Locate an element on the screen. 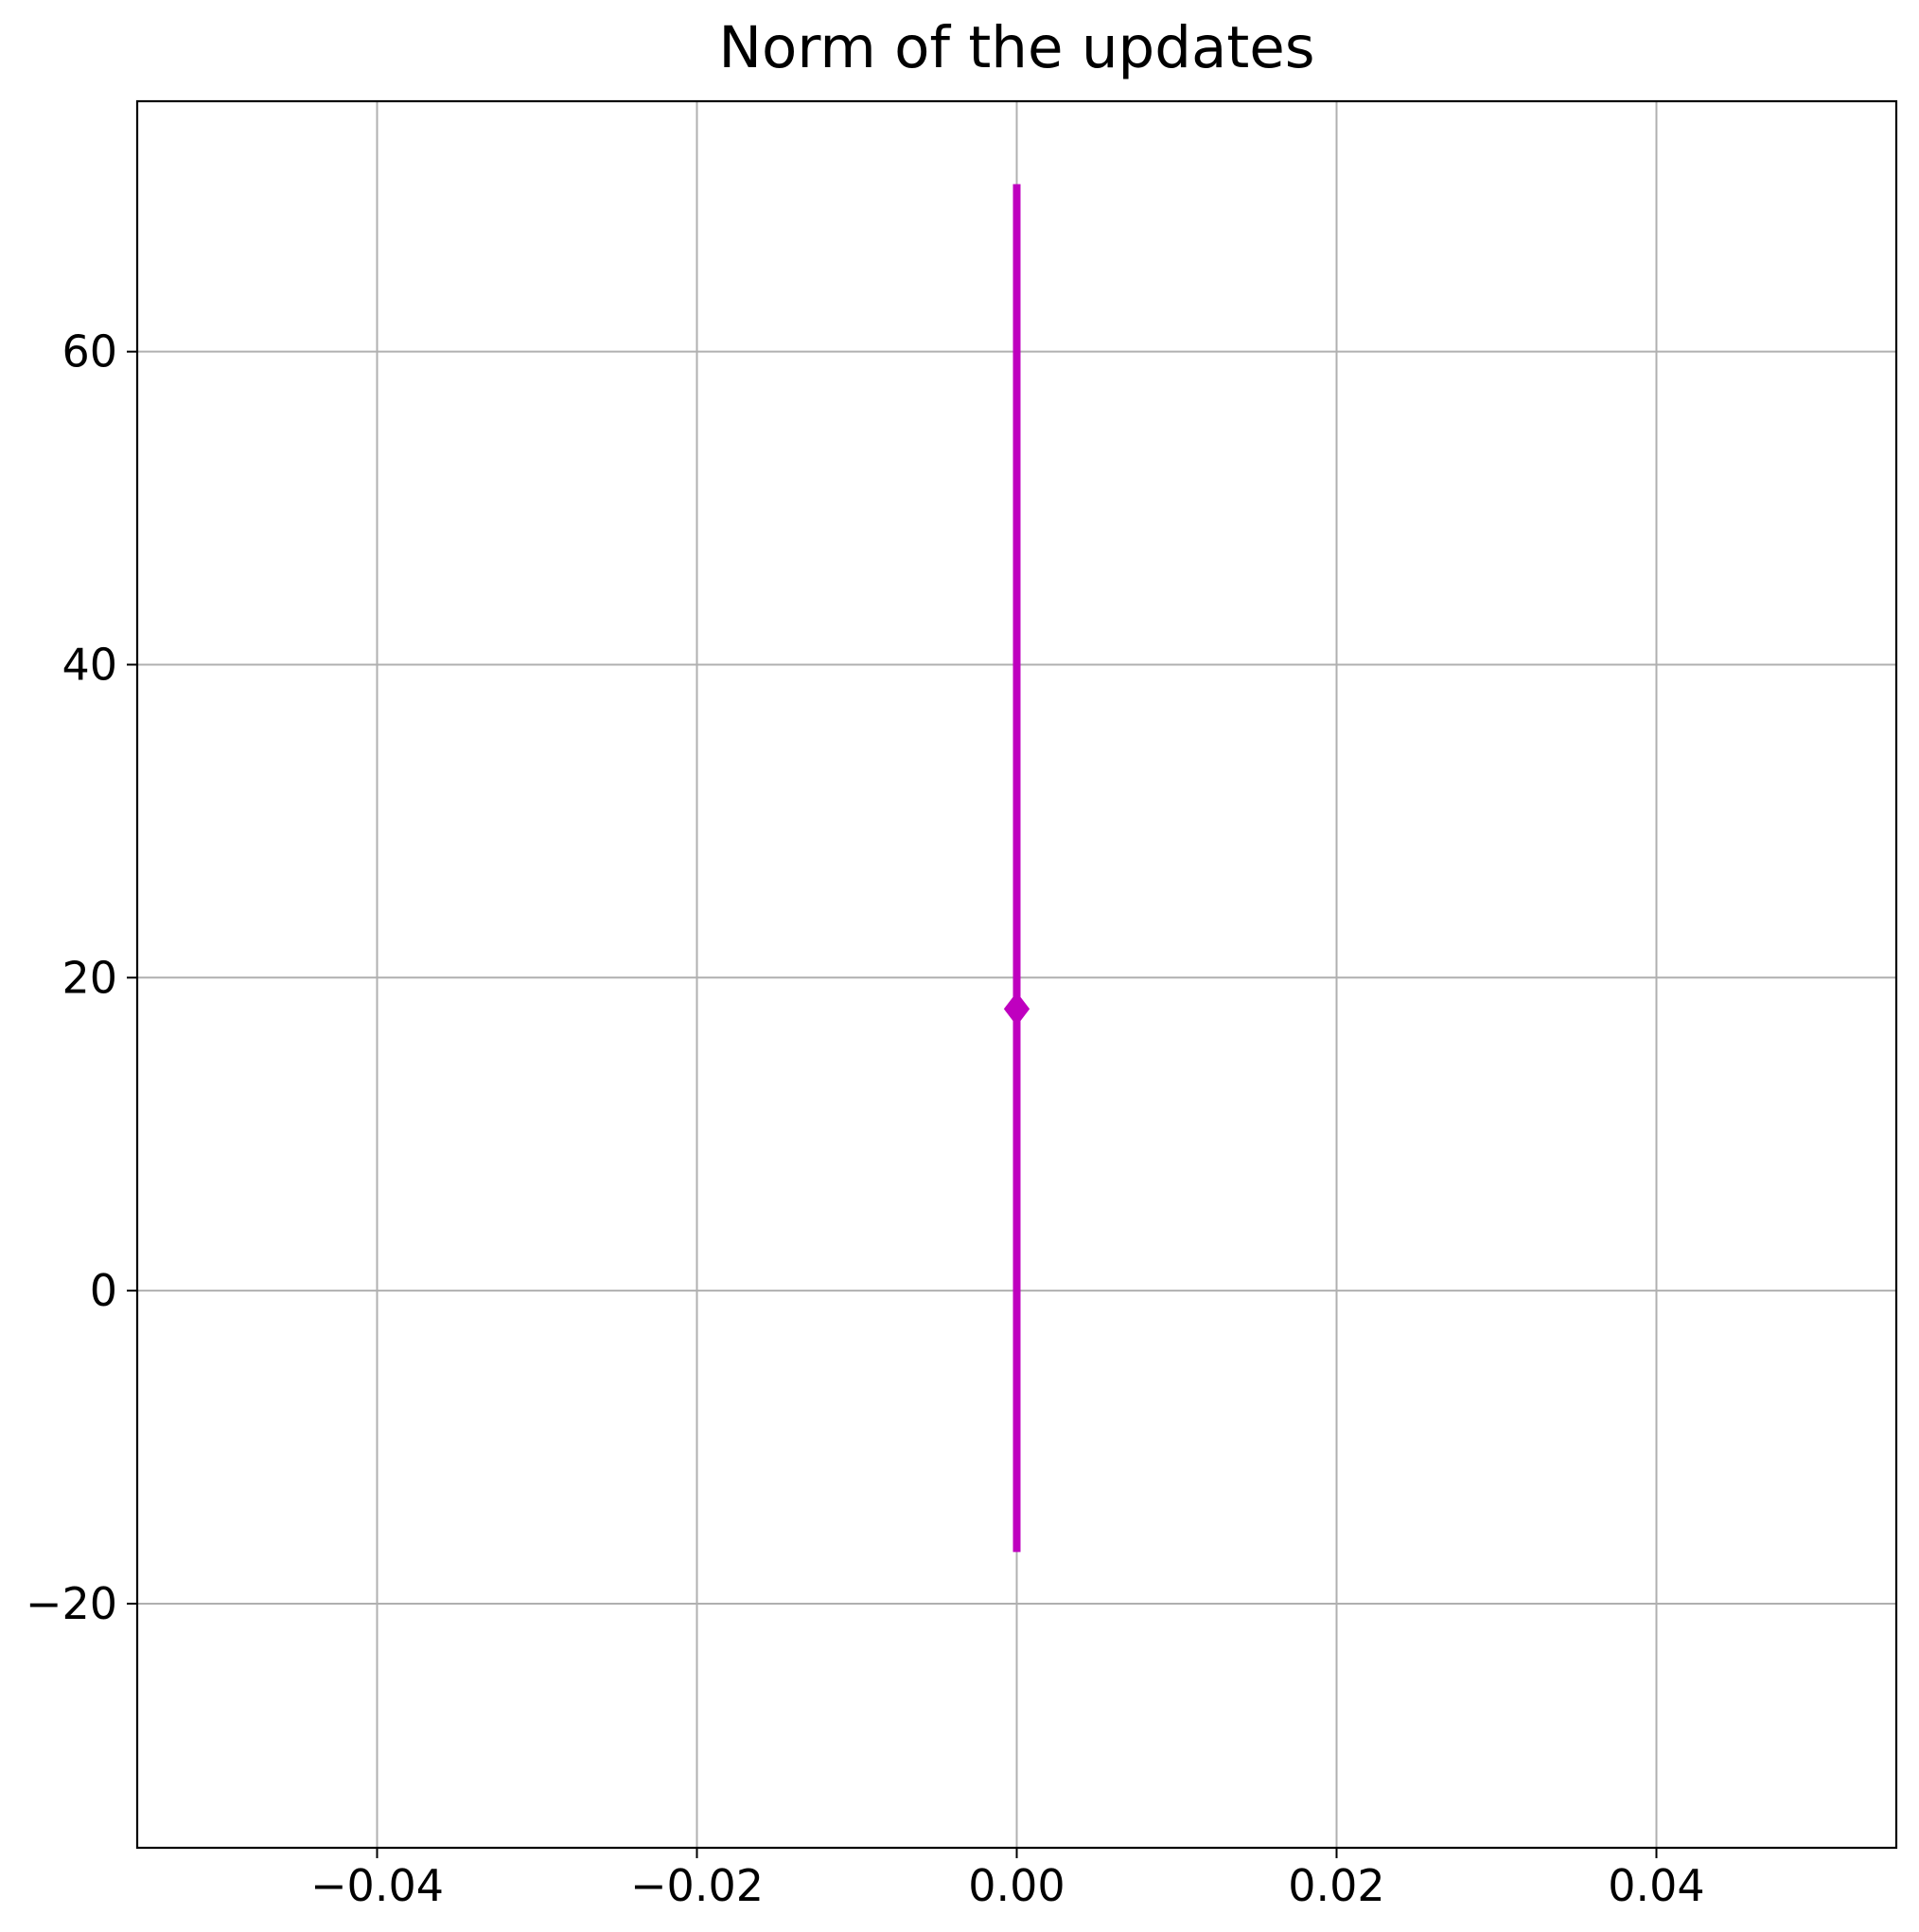 The width and height of the screenshot is (1919, 1932). x-tick-label: −0.04 is located at coordinates (377, 1885).